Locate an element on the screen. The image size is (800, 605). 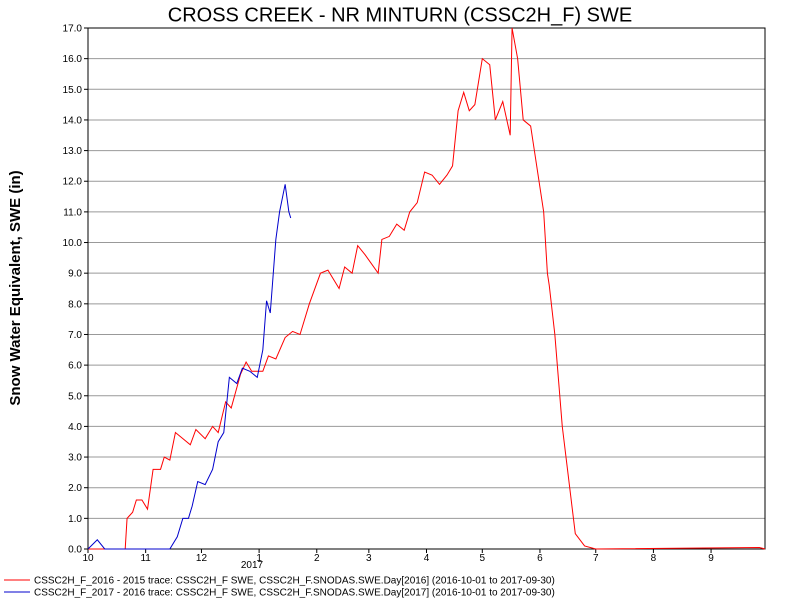
y-tick-label: 13.0 is located at coordinates (73, 151).